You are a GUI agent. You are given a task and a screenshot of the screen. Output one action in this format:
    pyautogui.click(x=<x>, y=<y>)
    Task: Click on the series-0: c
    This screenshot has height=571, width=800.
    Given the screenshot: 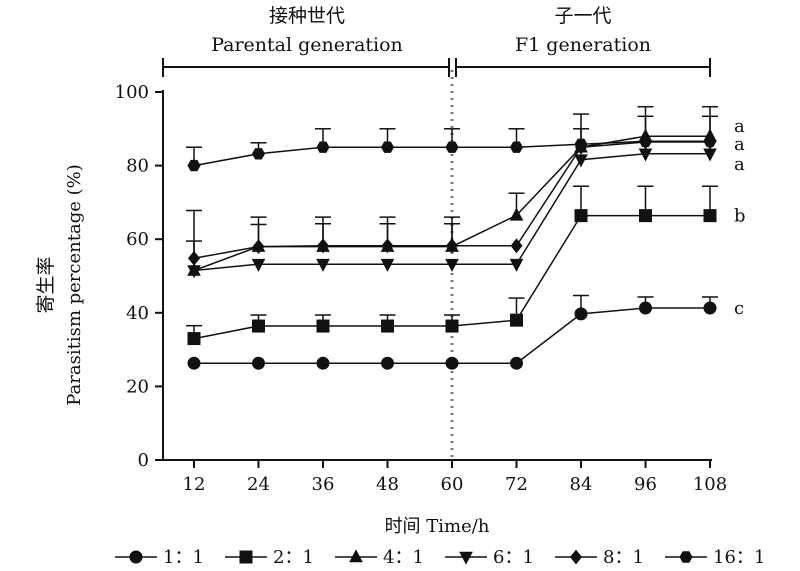 What is the action you would take?
    pyautogui.click(x=465, y=332)
    